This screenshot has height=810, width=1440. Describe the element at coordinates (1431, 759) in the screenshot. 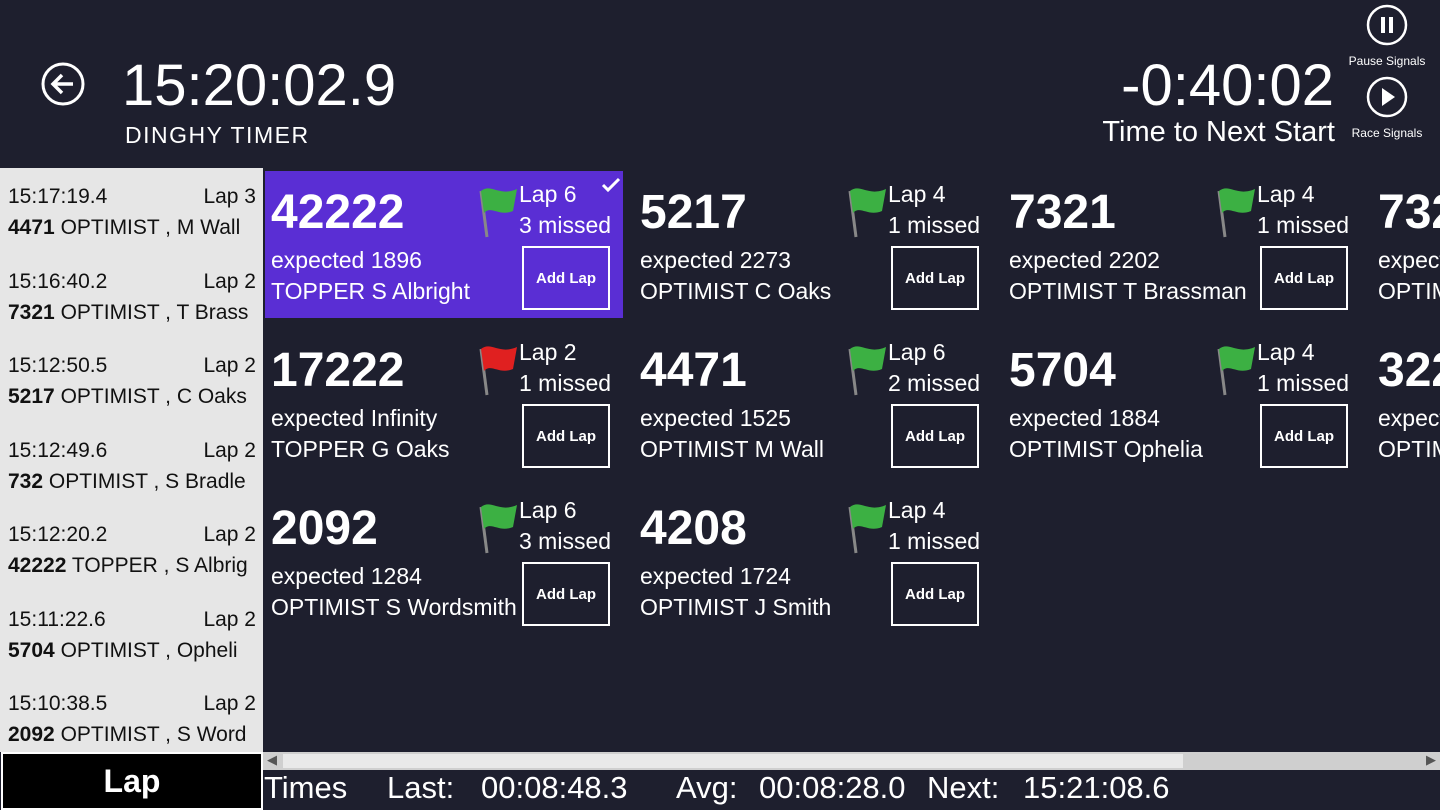

I see `scroll-right: ▶` at that location.